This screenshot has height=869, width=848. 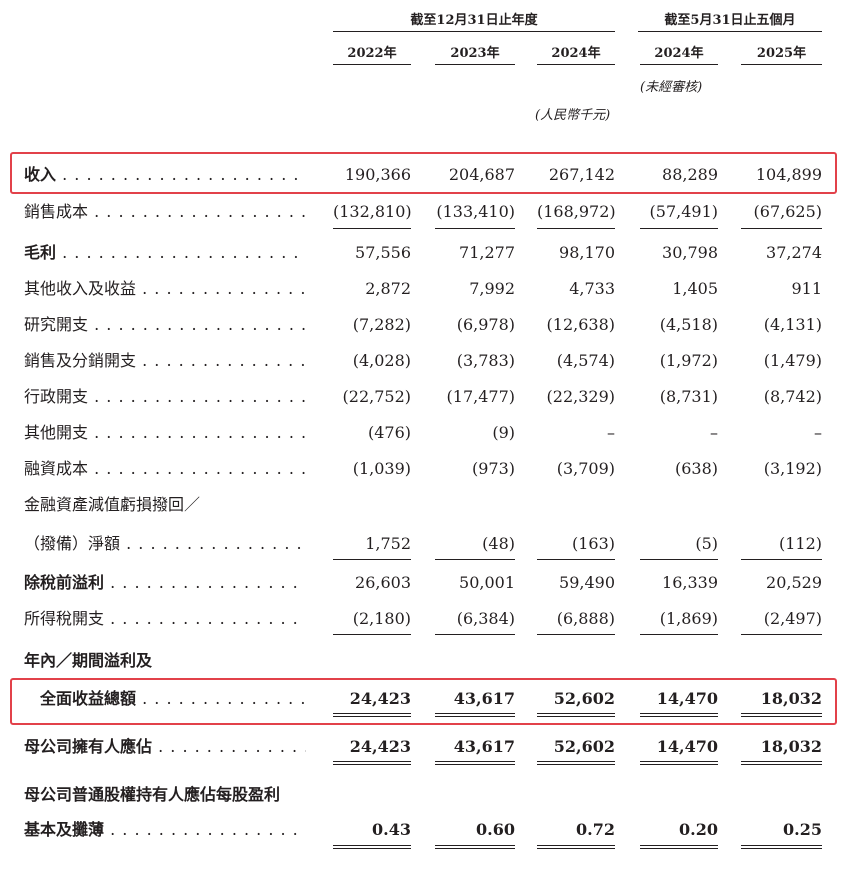 I want to click on row-label: 全面收益總額, so click(x=173, y=699).